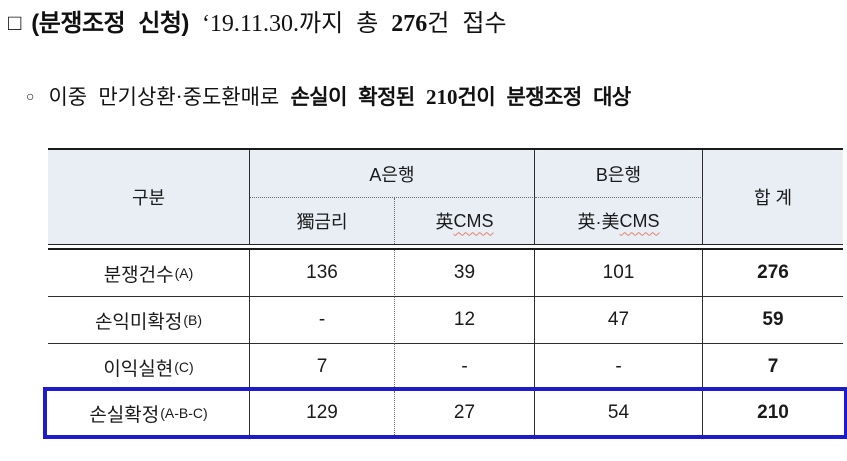 This screenshot has width=847, height=461. I want to click on row-label-text: 손실확정, so click(124, 415).